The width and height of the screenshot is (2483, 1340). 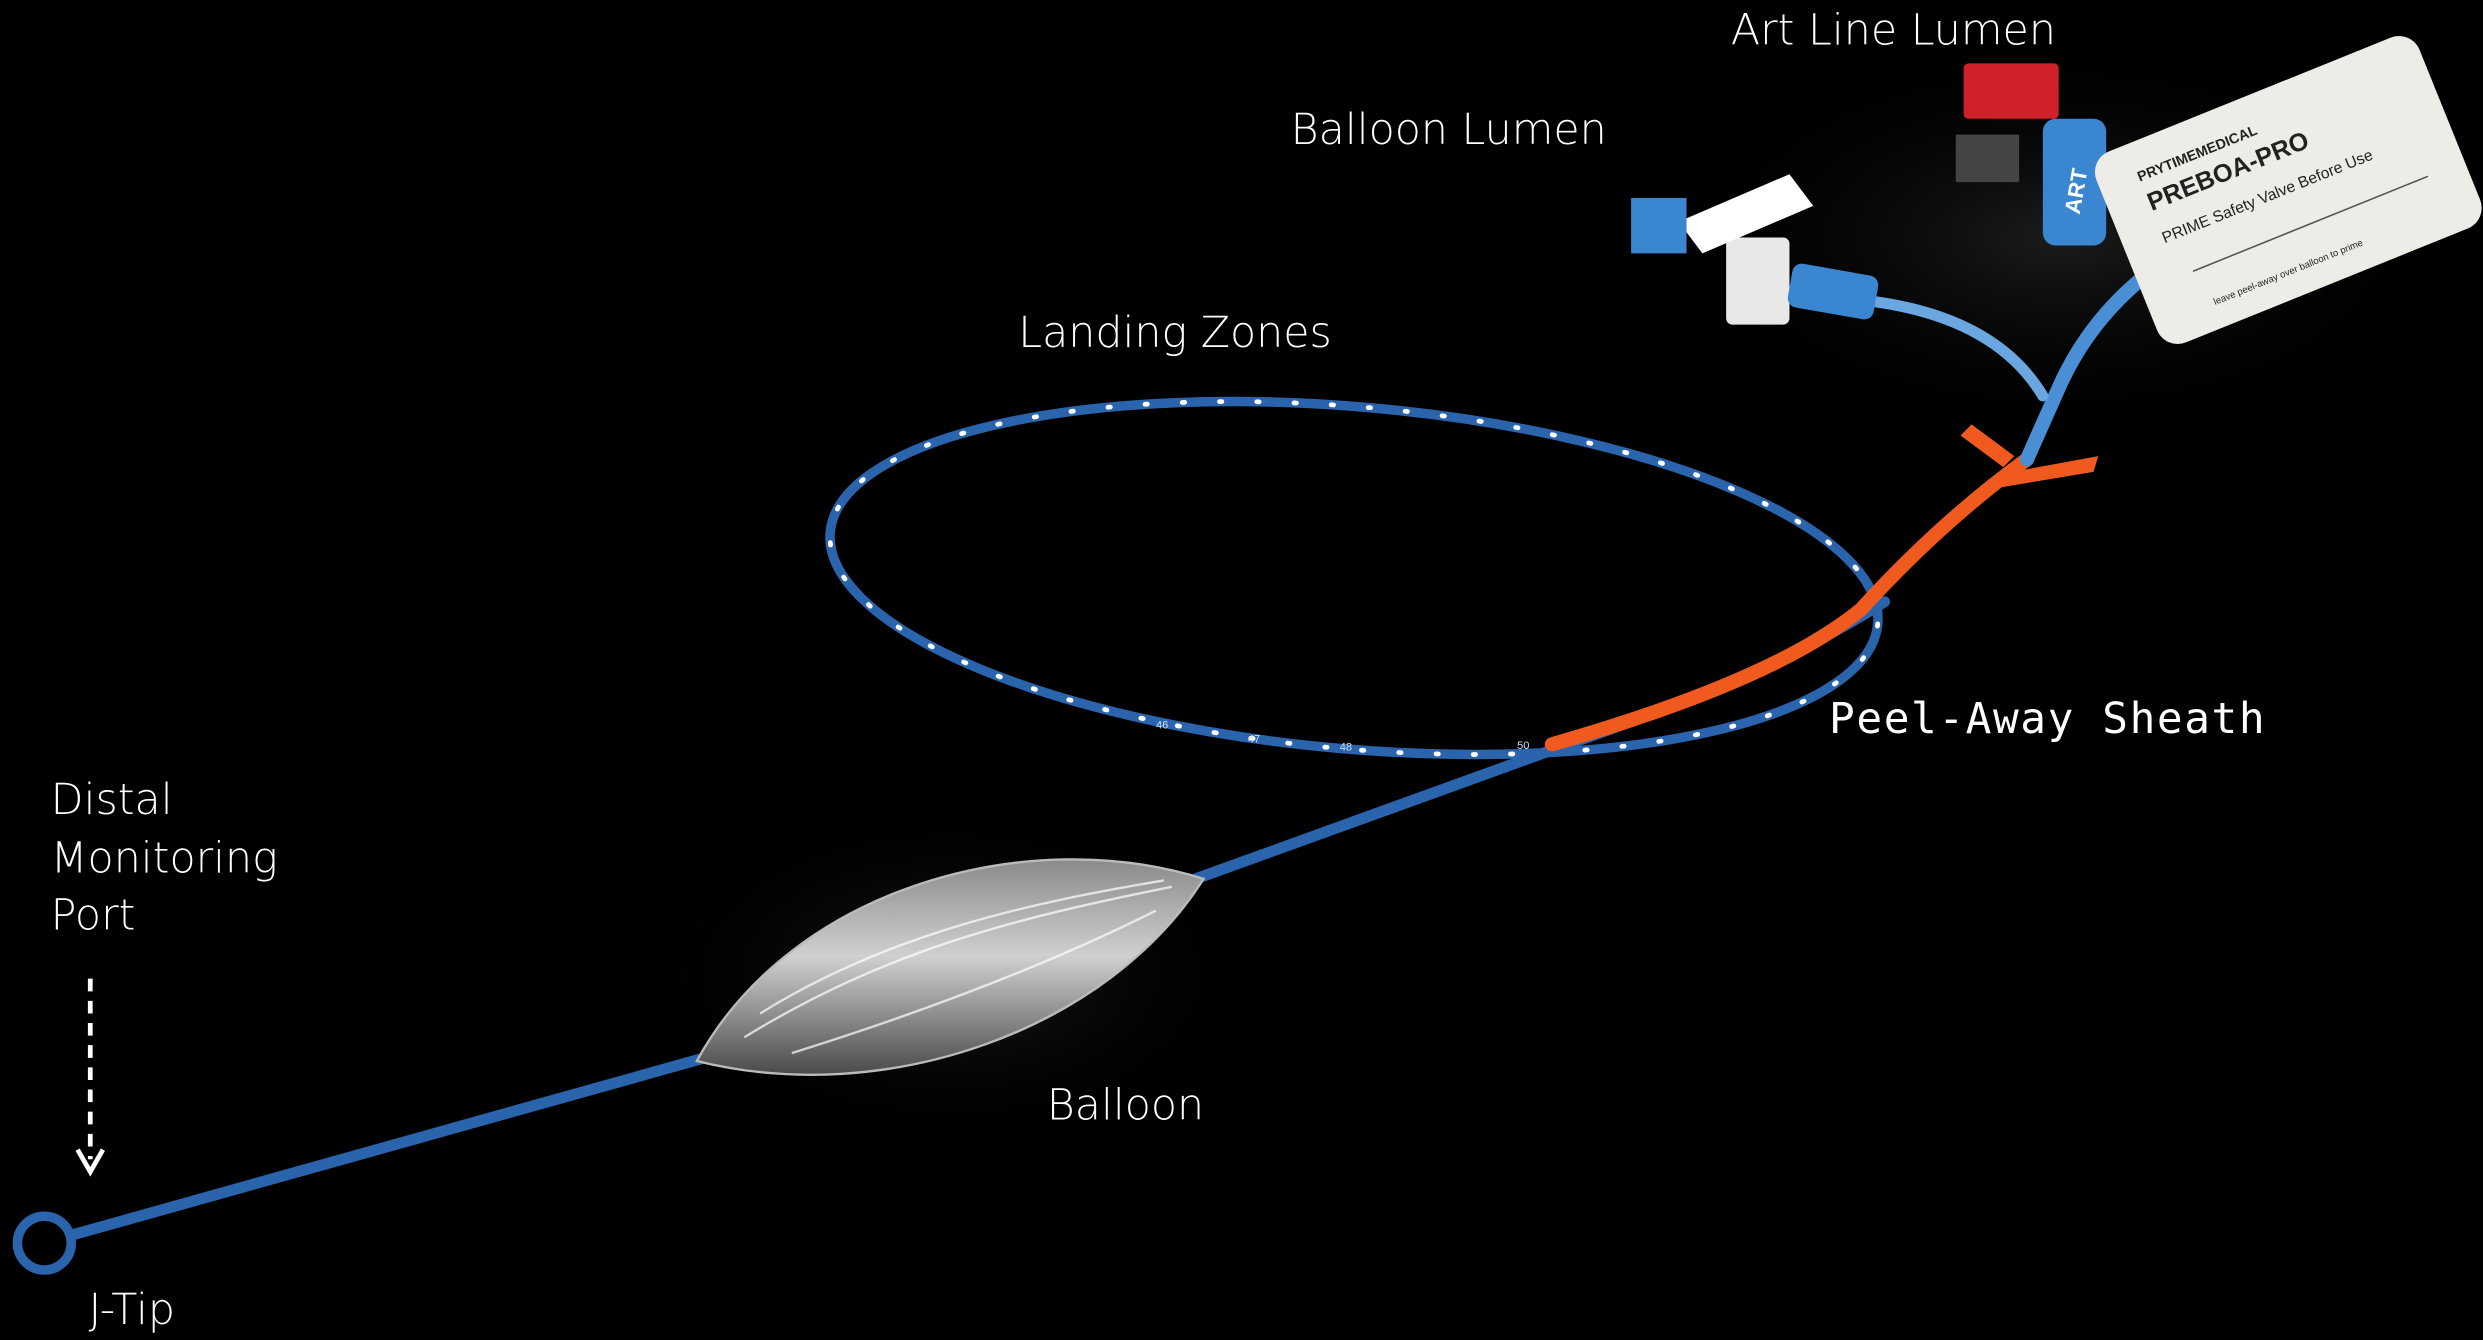 I want to click on balloon-folds, so click(x=958, y=967).